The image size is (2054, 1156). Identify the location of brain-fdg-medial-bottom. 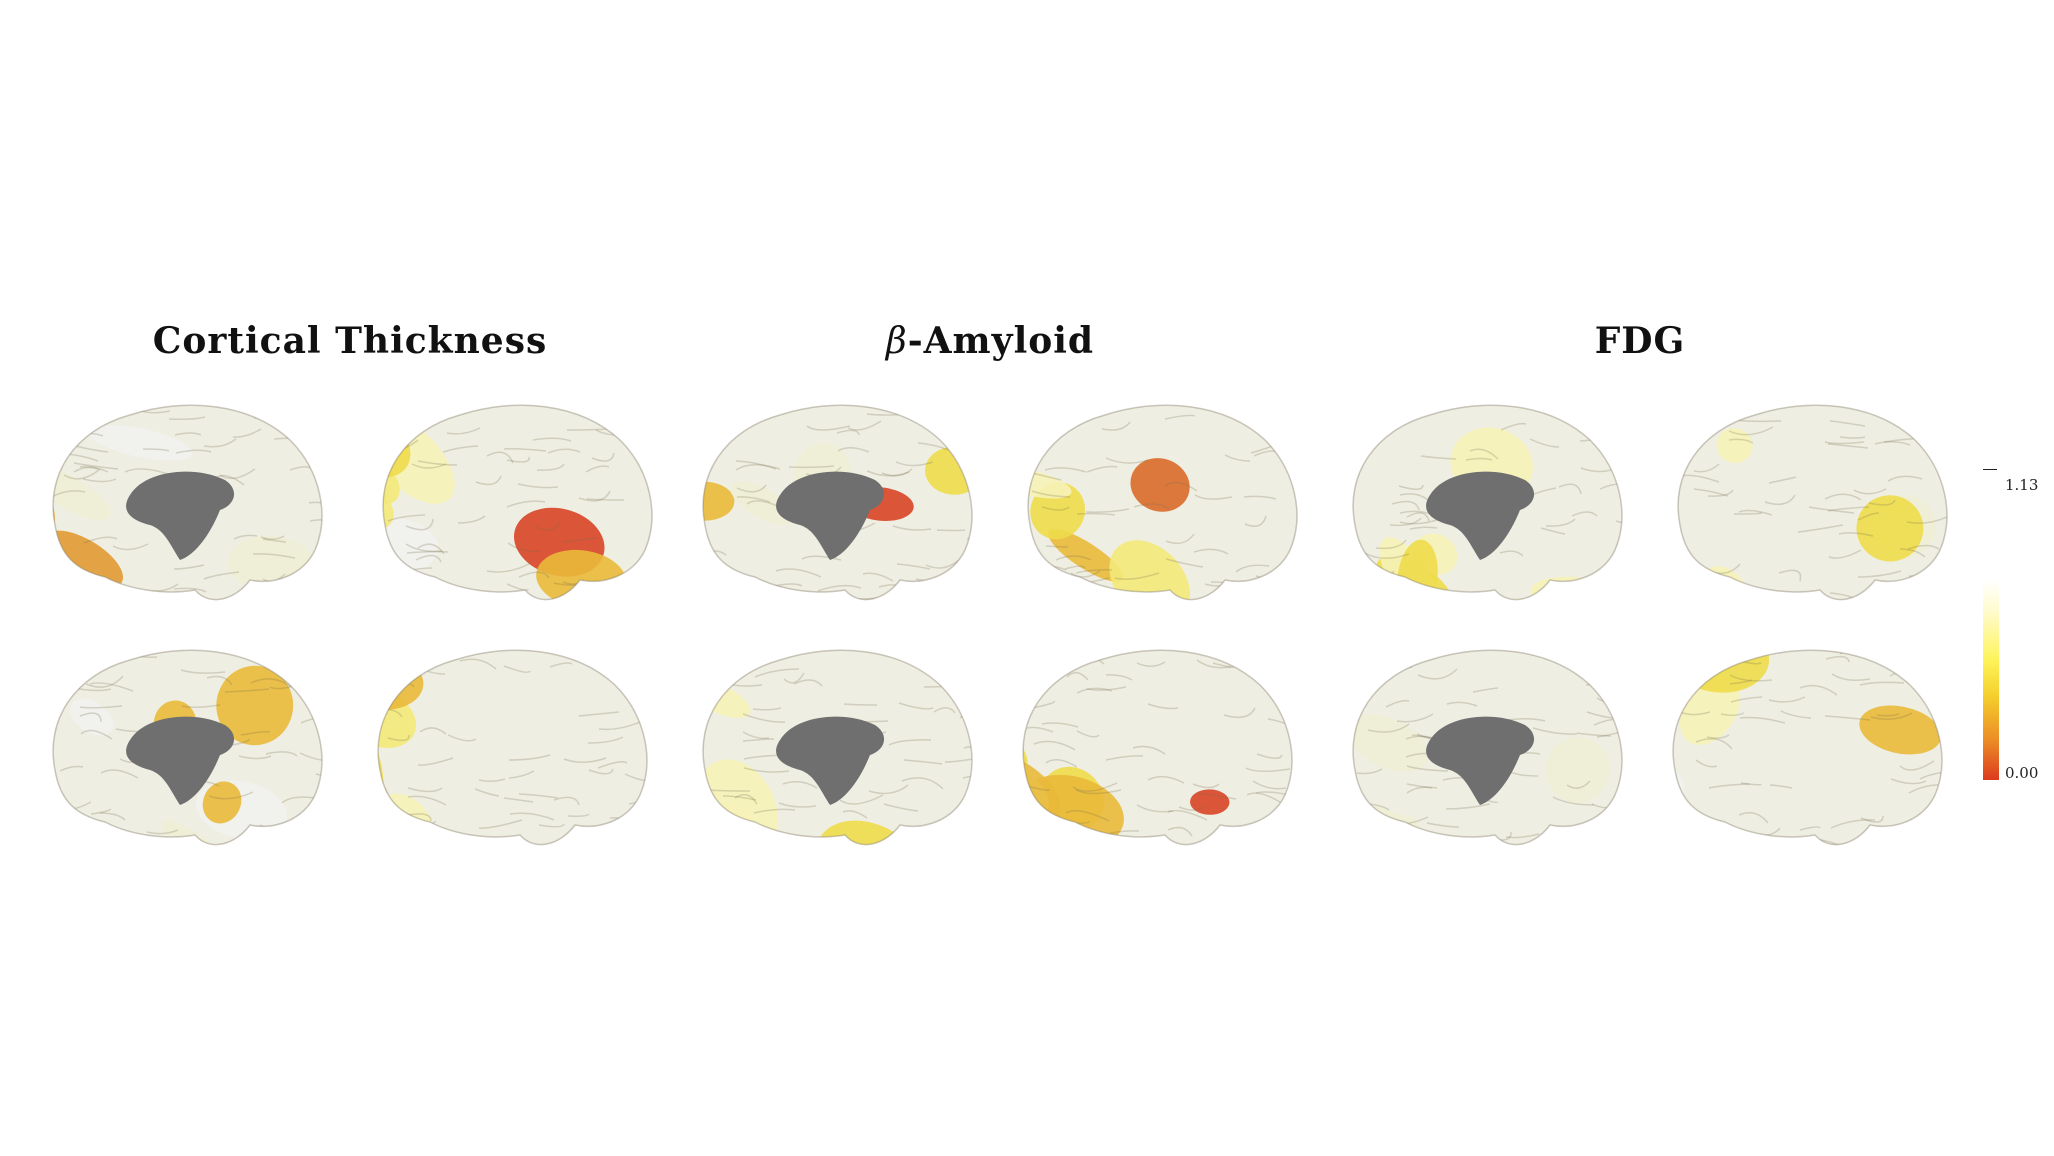
(1485, 745).